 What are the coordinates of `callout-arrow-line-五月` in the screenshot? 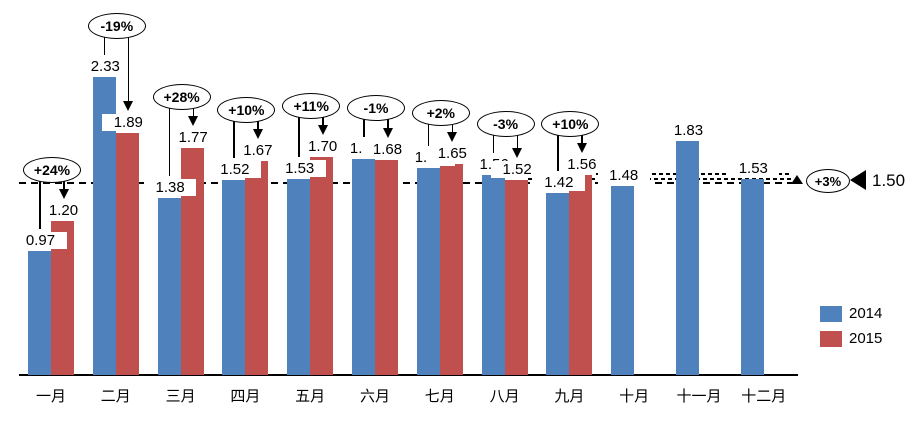 It's located at (323, 121).